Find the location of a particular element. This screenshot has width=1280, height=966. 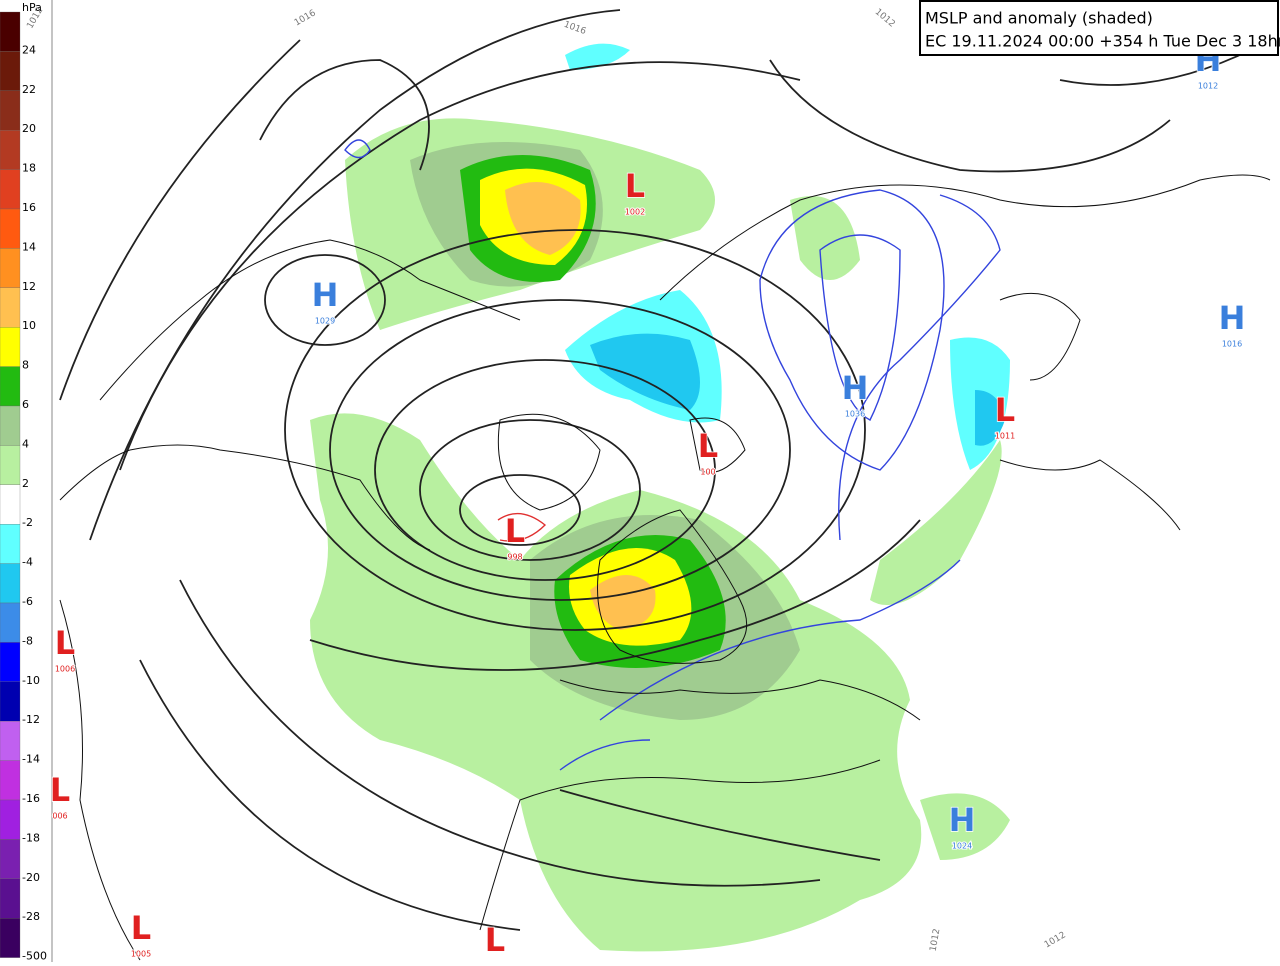

center-value: 1029 is located at coordinates (325, 321).